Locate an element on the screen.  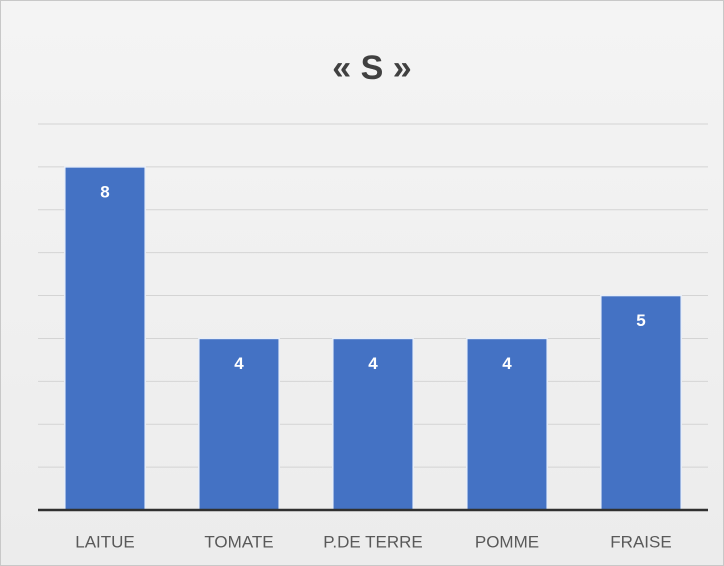
chart-title: « S » is located at coordinates (371, 68).